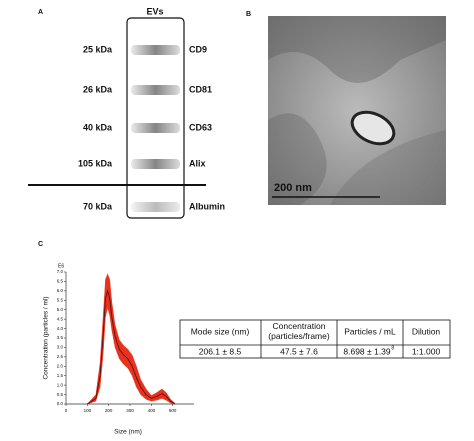 This screenshot has width=474, height=441. Describe the element at coordinates (197, 163) in the screenshot. I see `protein-name: Alix` at that location.